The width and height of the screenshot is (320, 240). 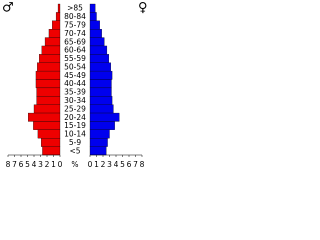 What do you see at coordinates (75, 134) in the screenshot?
I see `age-label: 10-14` at bounding box center [75, 134].